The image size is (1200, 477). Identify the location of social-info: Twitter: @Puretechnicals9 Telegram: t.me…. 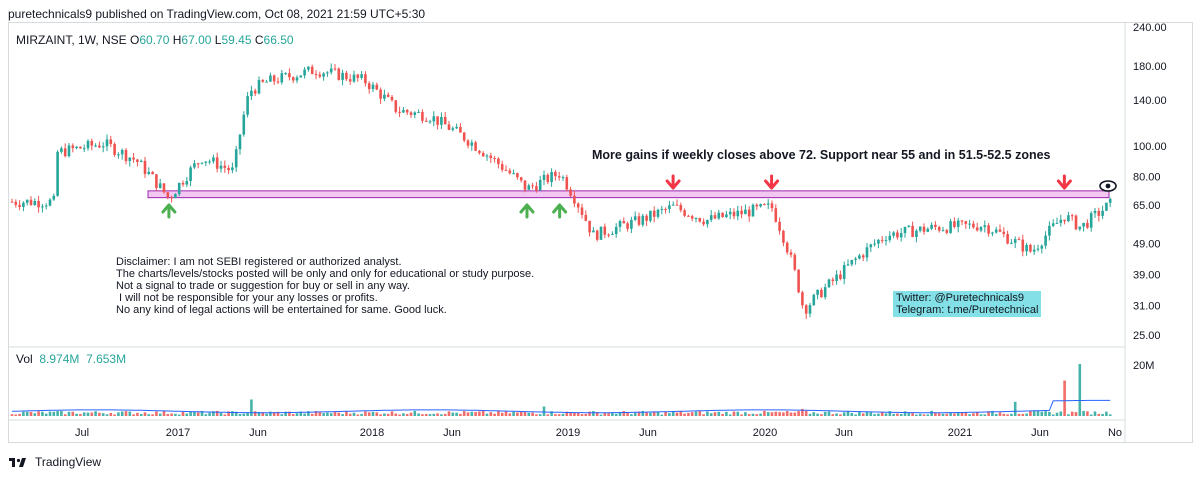
(967, 304).